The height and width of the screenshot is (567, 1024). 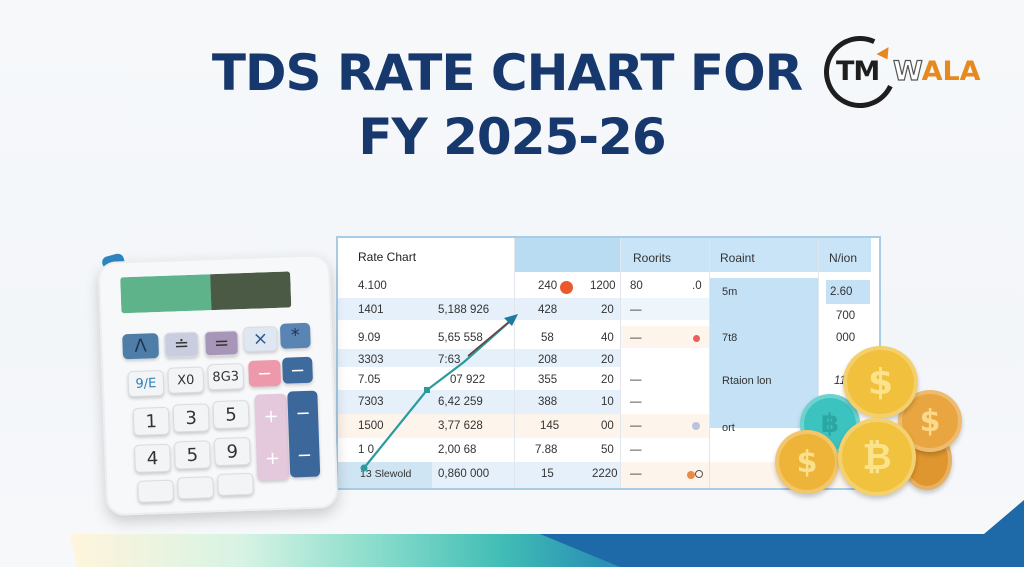 What do you see at coordinates (907, 71) in the screenshot?
I see `logo-text-w: W` at bounding box center [907, 71].